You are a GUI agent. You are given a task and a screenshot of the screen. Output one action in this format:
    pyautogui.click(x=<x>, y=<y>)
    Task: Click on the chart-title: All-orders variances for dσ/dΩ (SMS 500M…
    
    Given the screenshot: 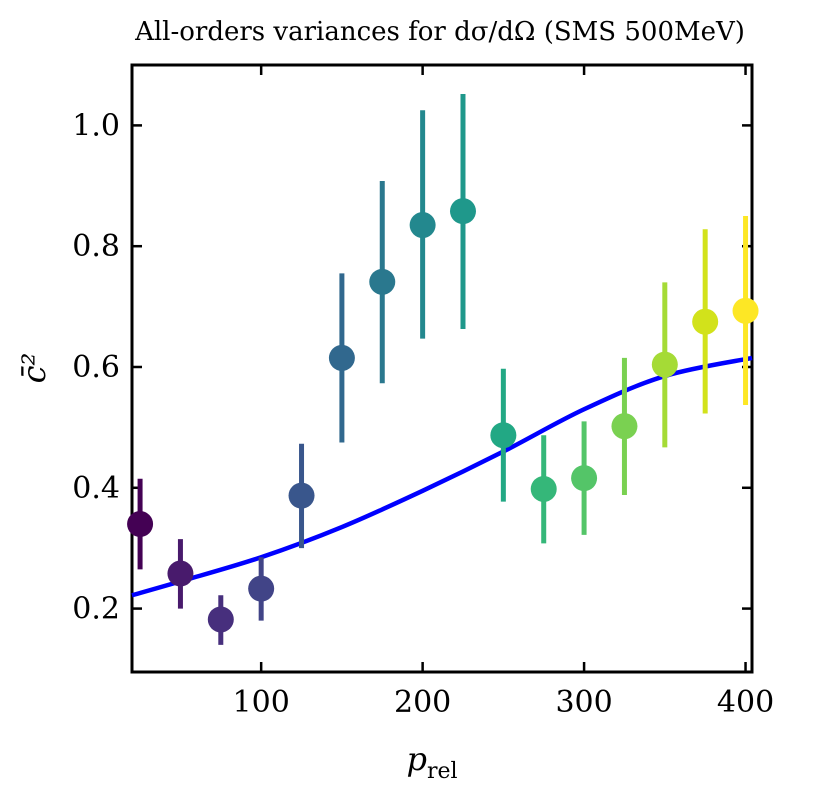 What is the action you would take?
    pyautogui.click(x=439, y=32)
    